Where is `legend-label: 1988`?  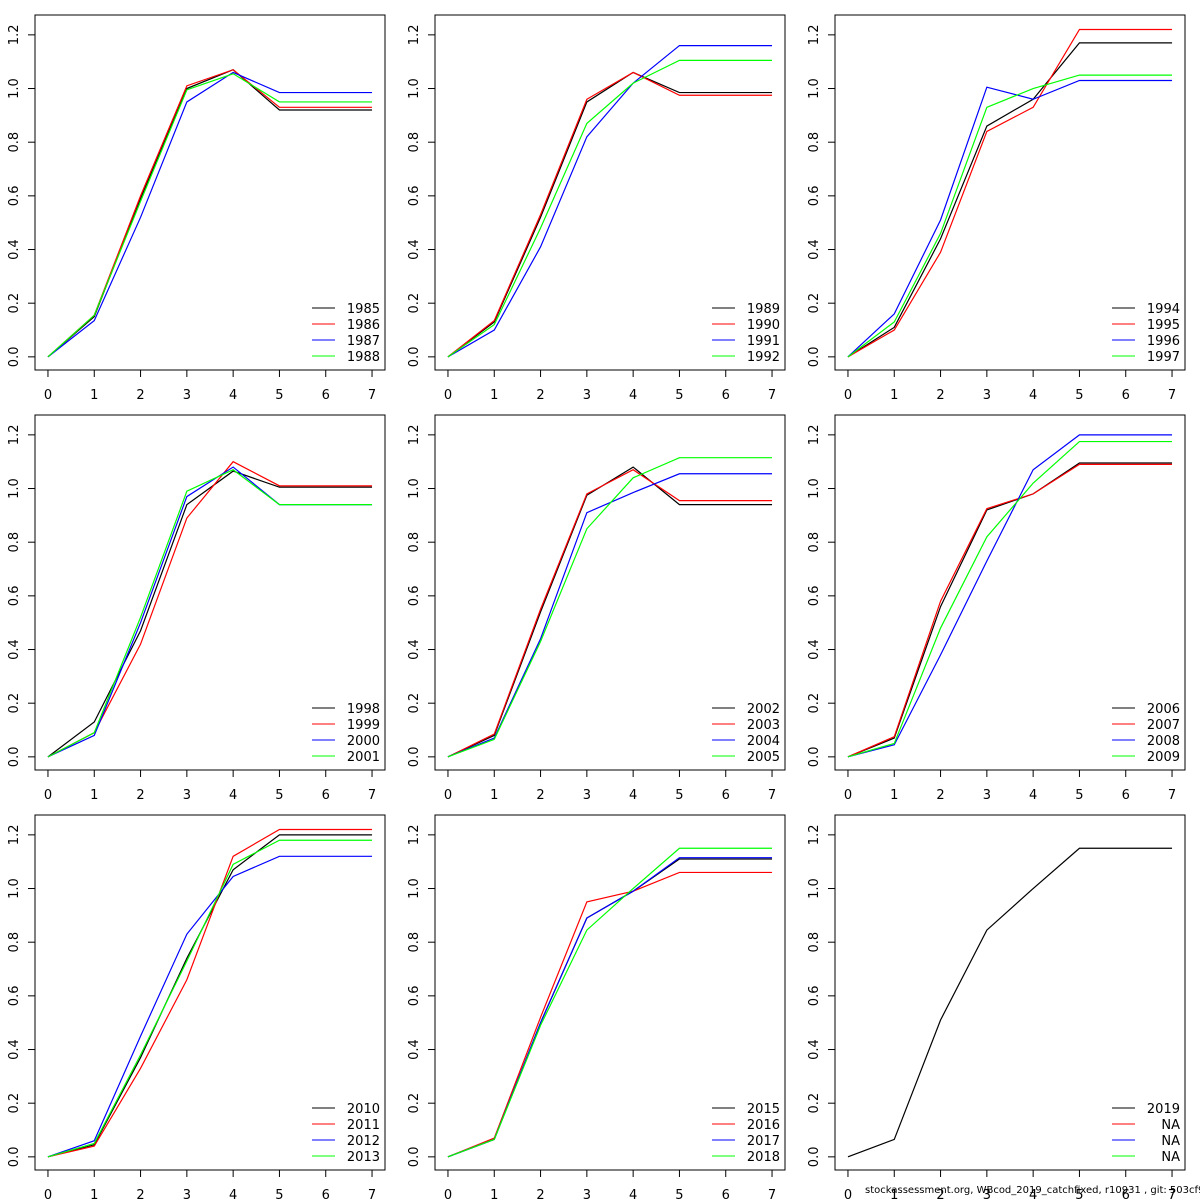 legend-label: 1988 is located at coordinates (363, 357).